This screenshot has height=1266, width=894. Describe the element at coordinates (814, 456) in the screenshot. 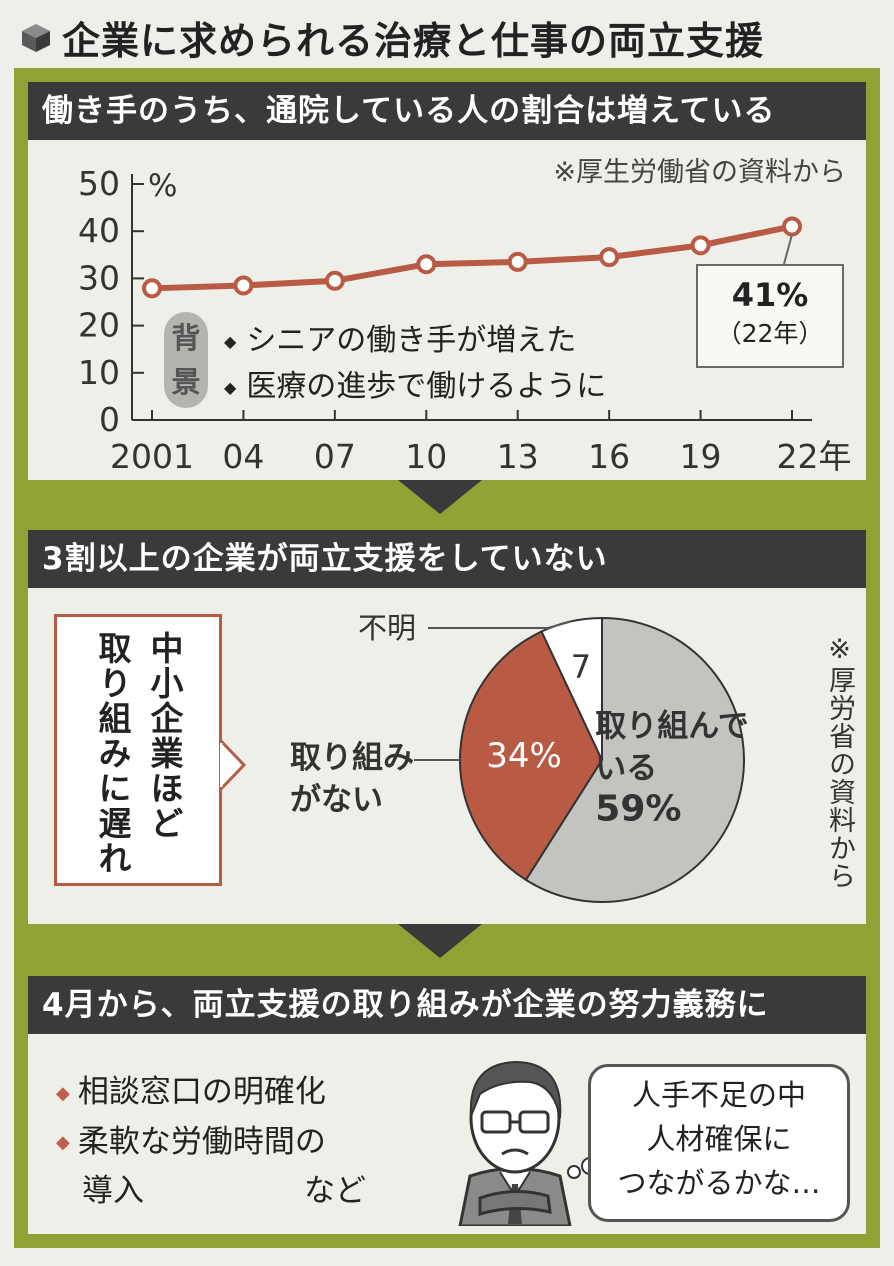

I see `x-tick-label: 22年` at that location.